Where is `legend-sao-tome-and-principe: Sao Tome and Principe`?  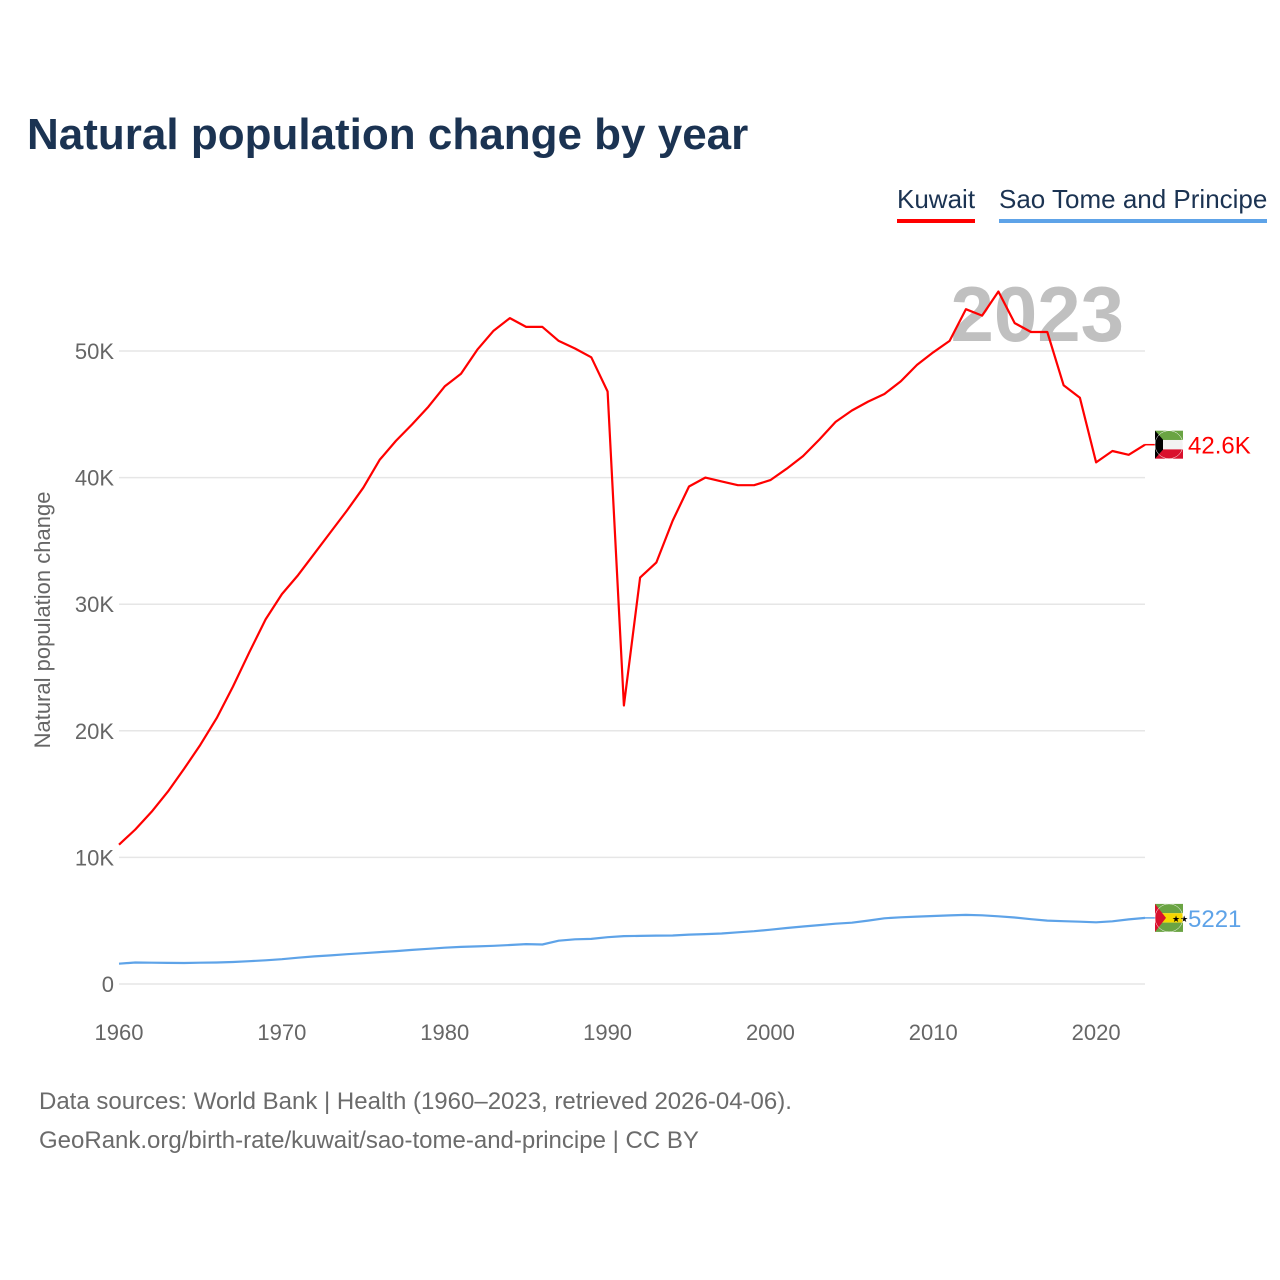 legend-sao-tome-and-principe: Sao Tome and Principe is located at coordinates (1133, 203).